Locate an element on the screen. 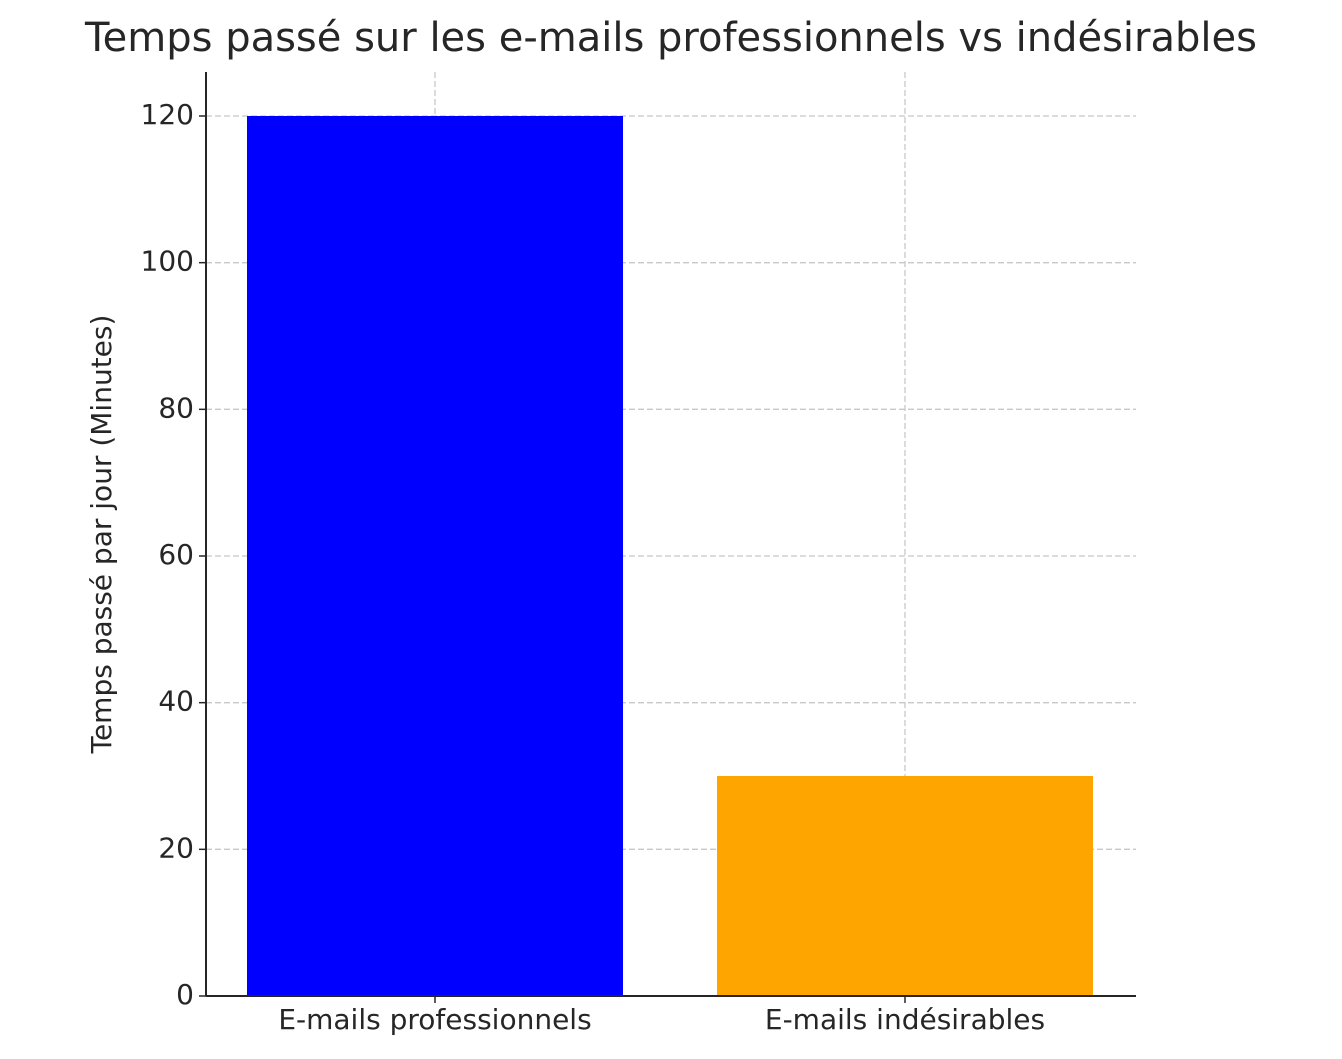 The image size is (1342, 1059). y-tick-label: 60 is located at coordinates (176, 554).